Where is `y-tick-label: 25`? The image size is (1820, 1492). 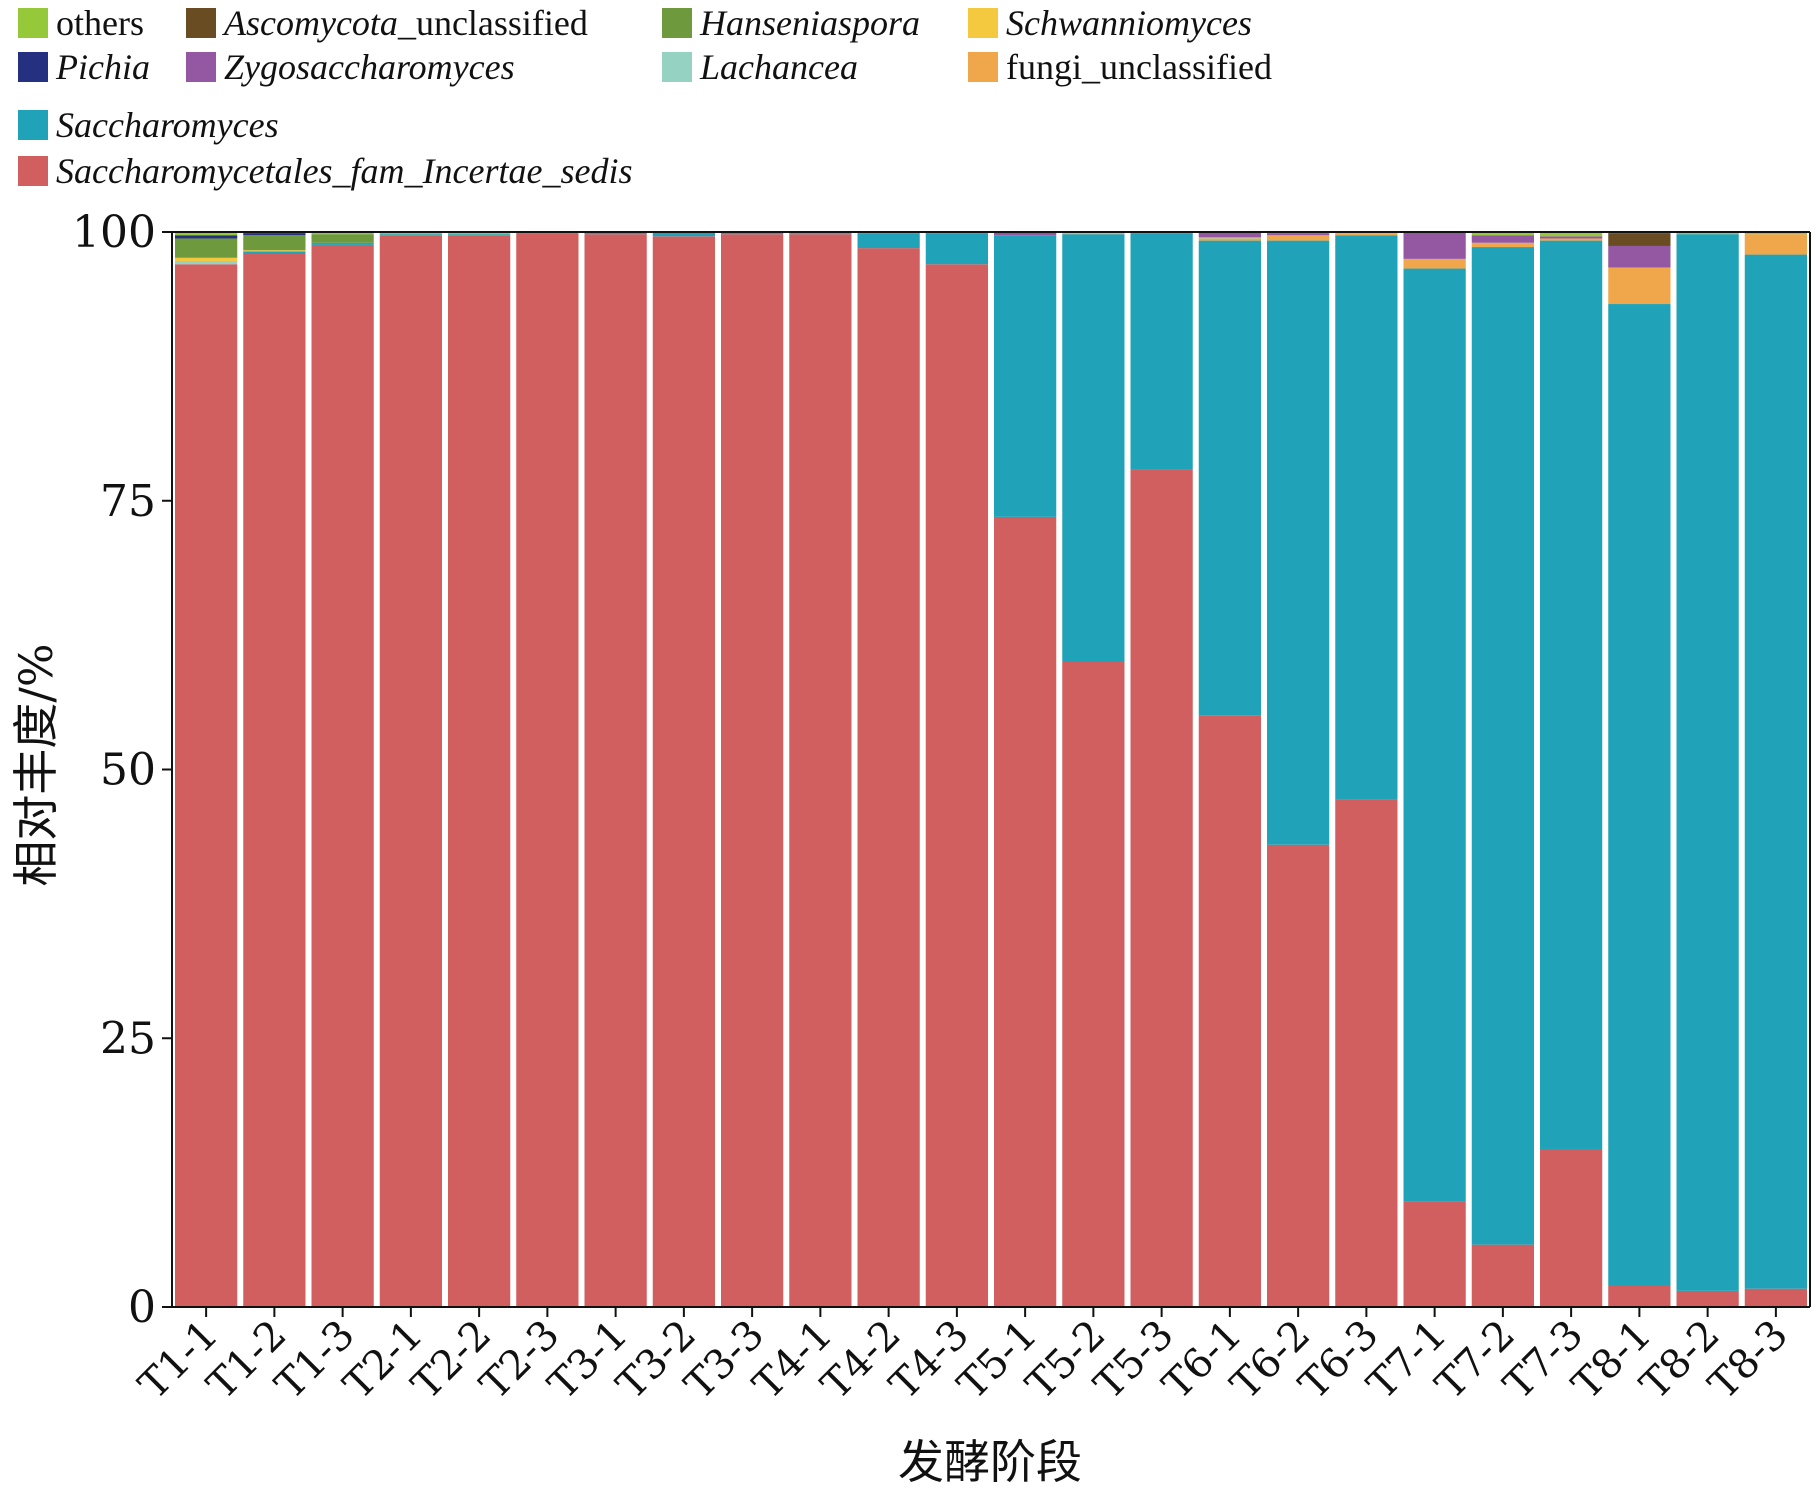
y-tick-label: 25 is located at coordinates (128, 1038).